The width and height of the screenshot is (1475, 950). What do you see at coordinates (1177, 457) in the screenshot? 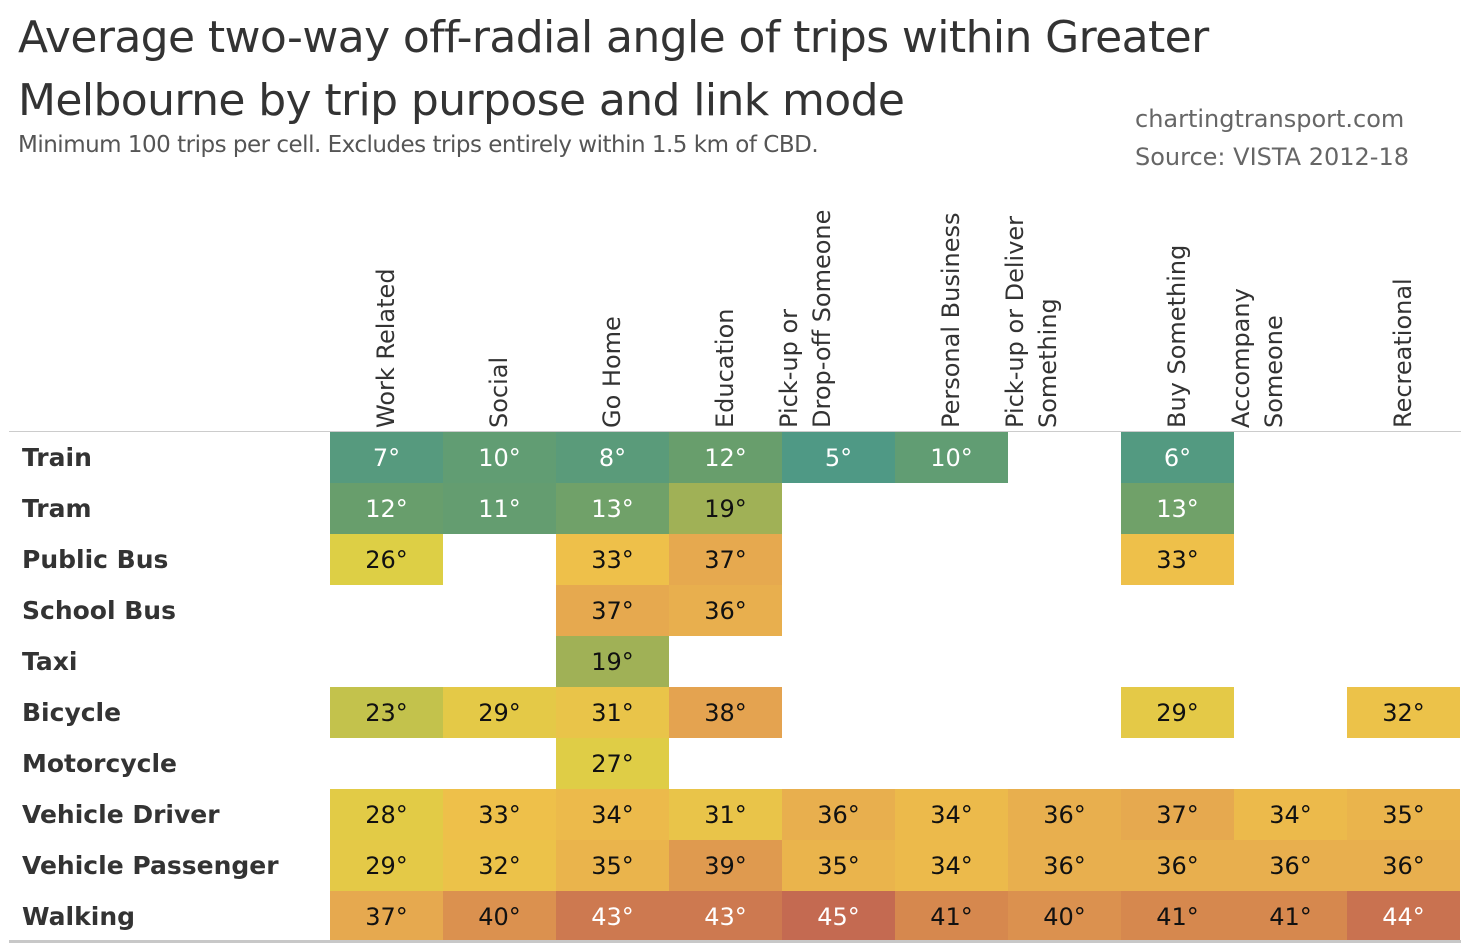
I see `heatmap-cell: 6°` at bounding box center [1177, 457].